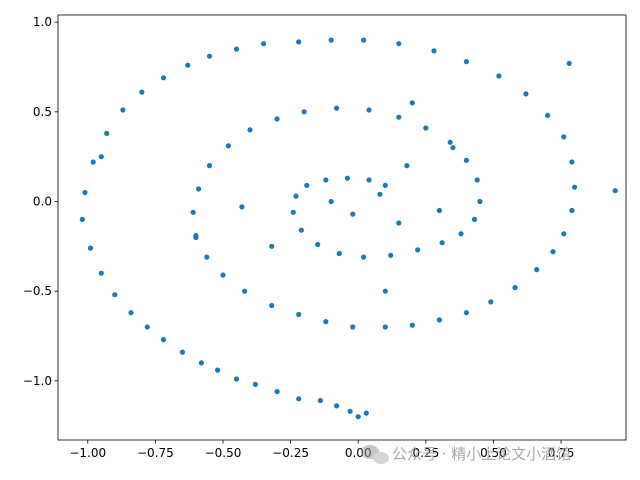  I want to click on y-axis-ticks: −1.0 −0.5 0.0 0.5 1.0, so click(40, 201).